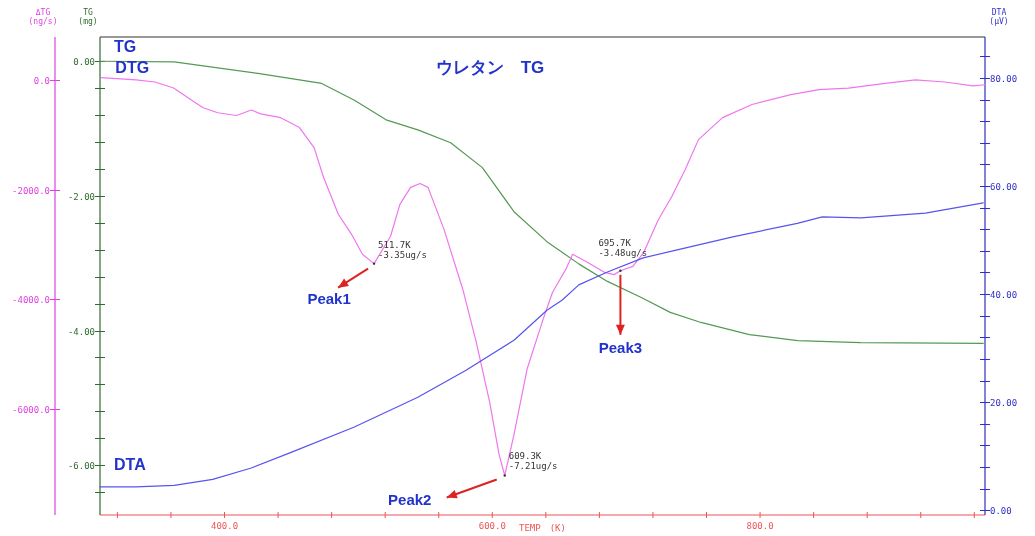  What do you see at coordinates (623, 247) in the screenshot?
I see `annotation: 695.7K -3.48ug/s` at bounding box center [623, 247].